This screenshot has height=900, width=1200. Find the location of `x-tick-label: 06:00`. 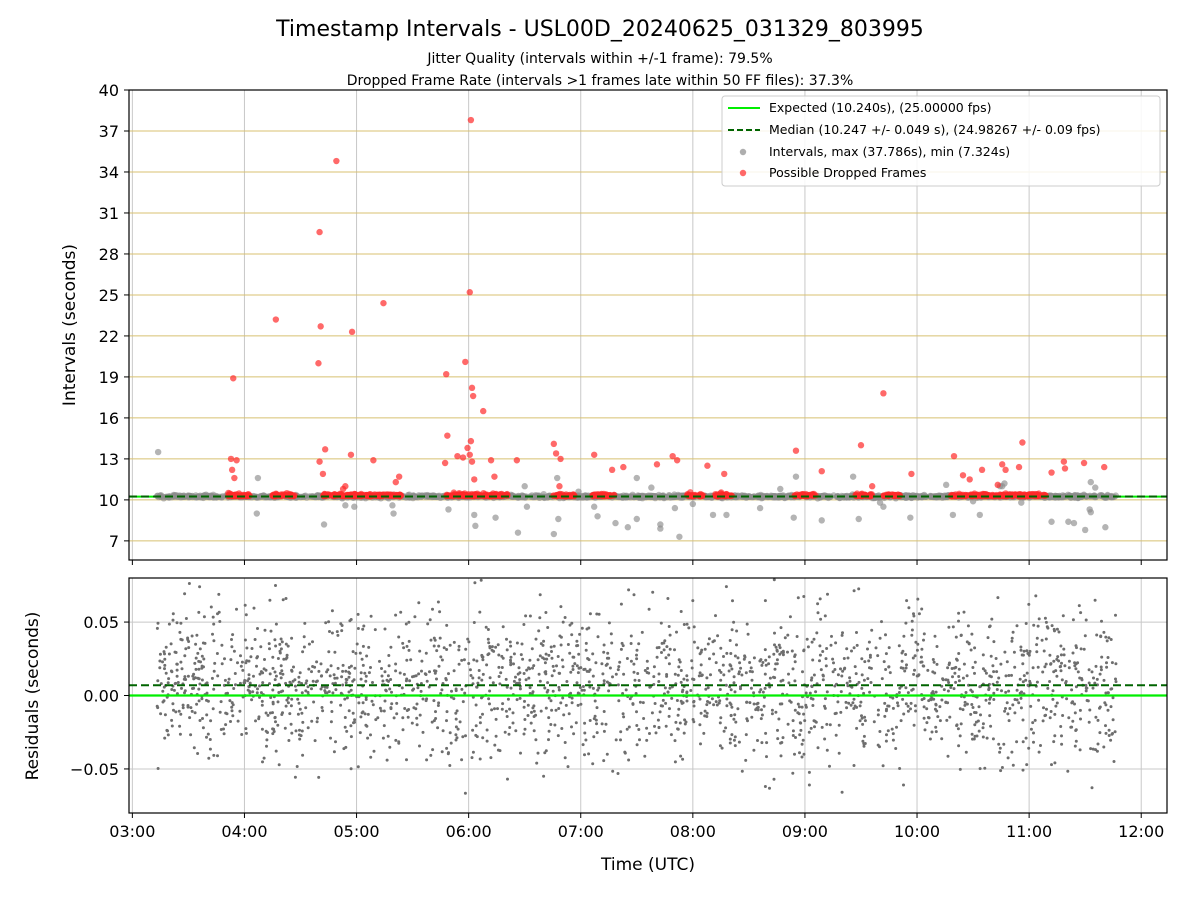

x-tick-label: 06:00 is located at coordinates (469, 831).